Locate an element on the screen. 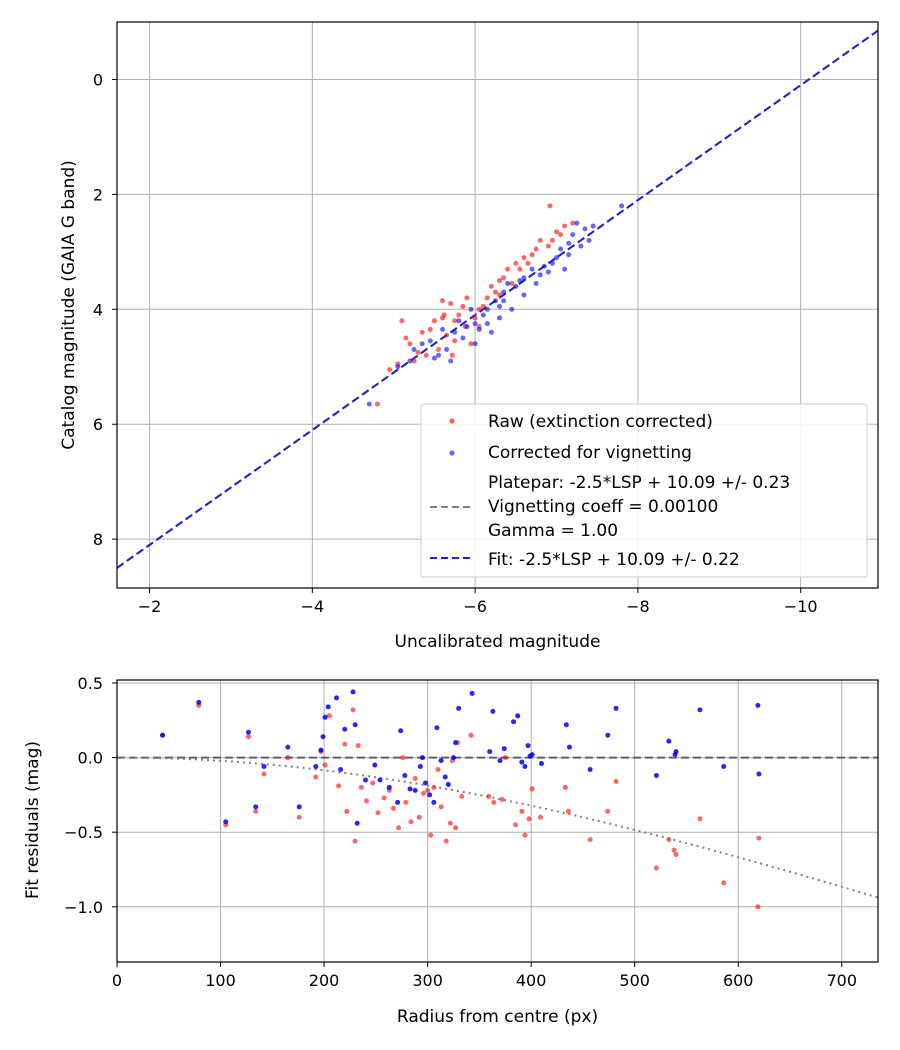 The width and height of the screenshot is (900, 1050). bottom-x-axis-label: Radius from centre (px) is located at coordinates (497, 1017).